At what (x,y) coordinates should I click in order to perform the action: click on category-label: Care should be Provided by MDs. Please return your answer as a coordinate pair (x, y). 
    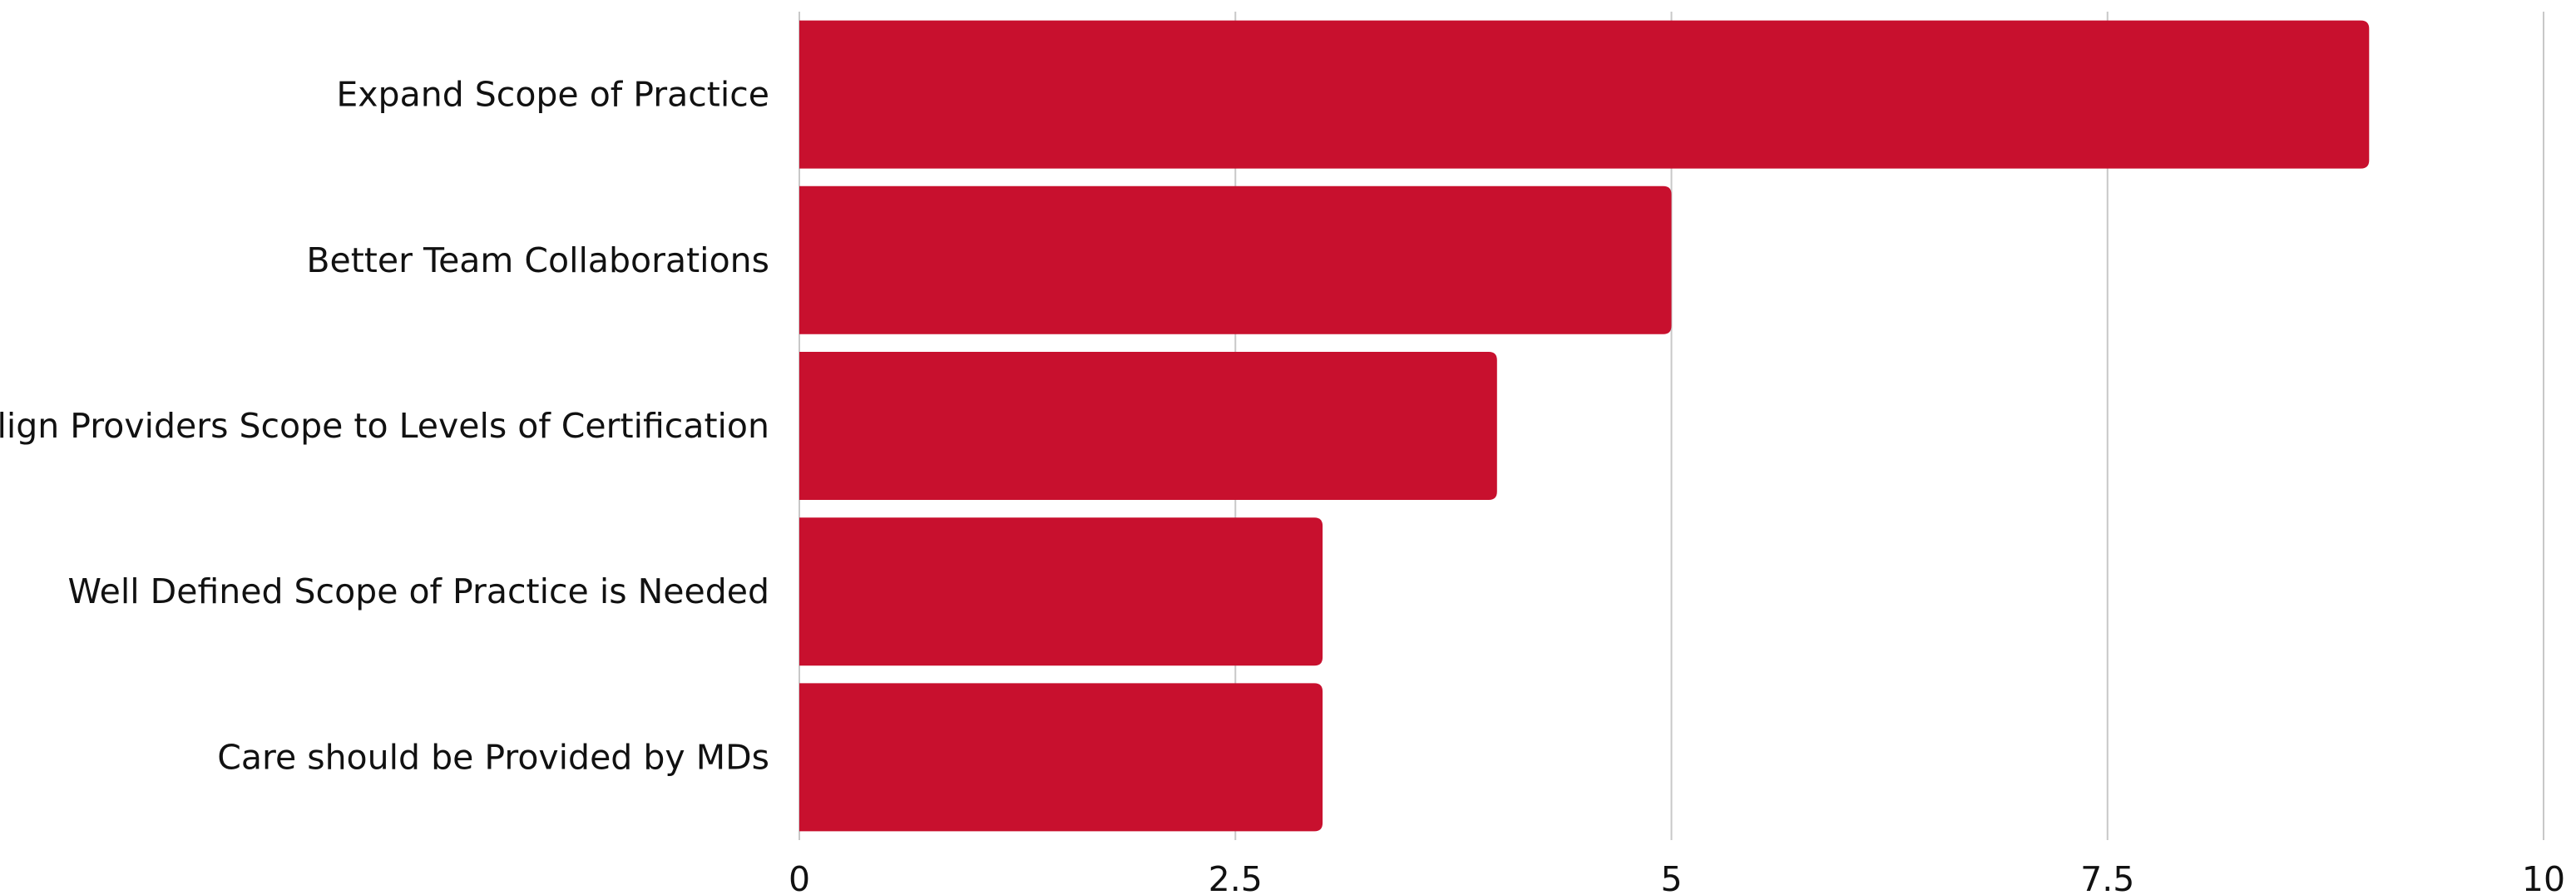
    Looking at the image, I should click on (493, 757).